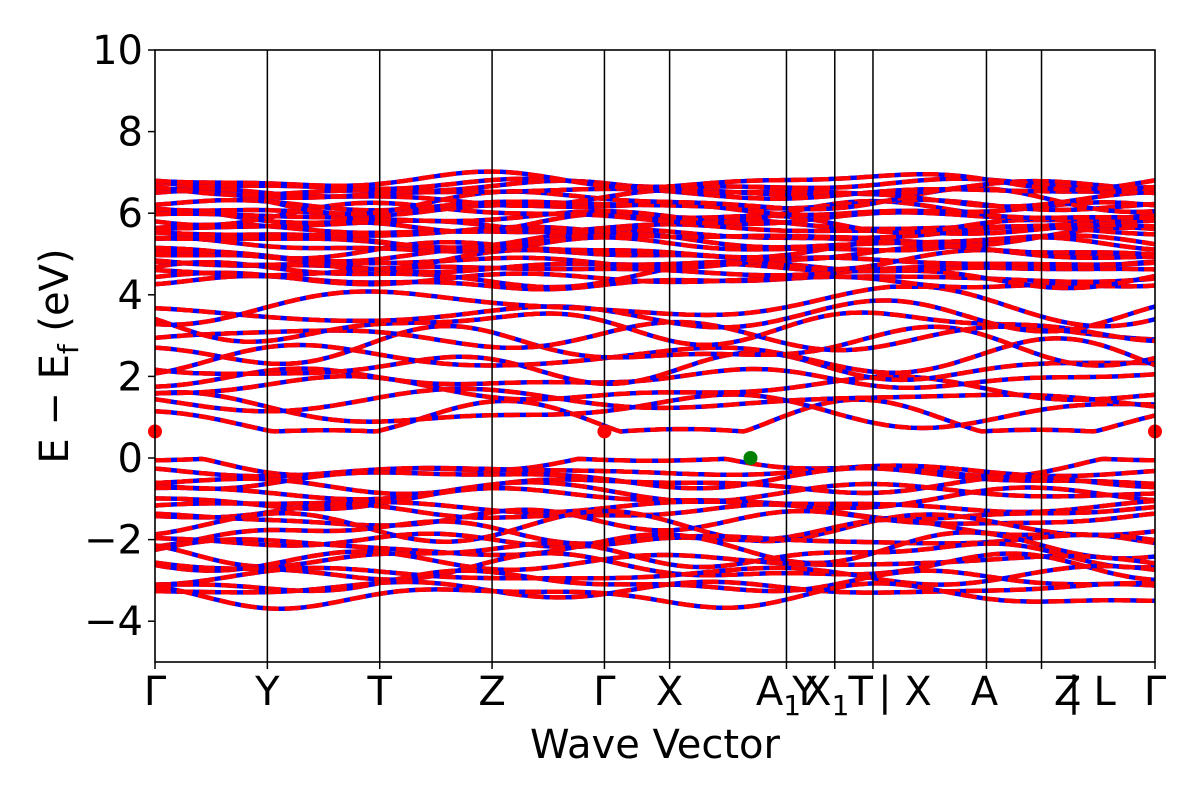 The height and width of the screenshot is (800, 1200). What do you see at coordinates (750, 458) in the screenshot?
I see `vbm-marker` at bounding box center [750, 458].